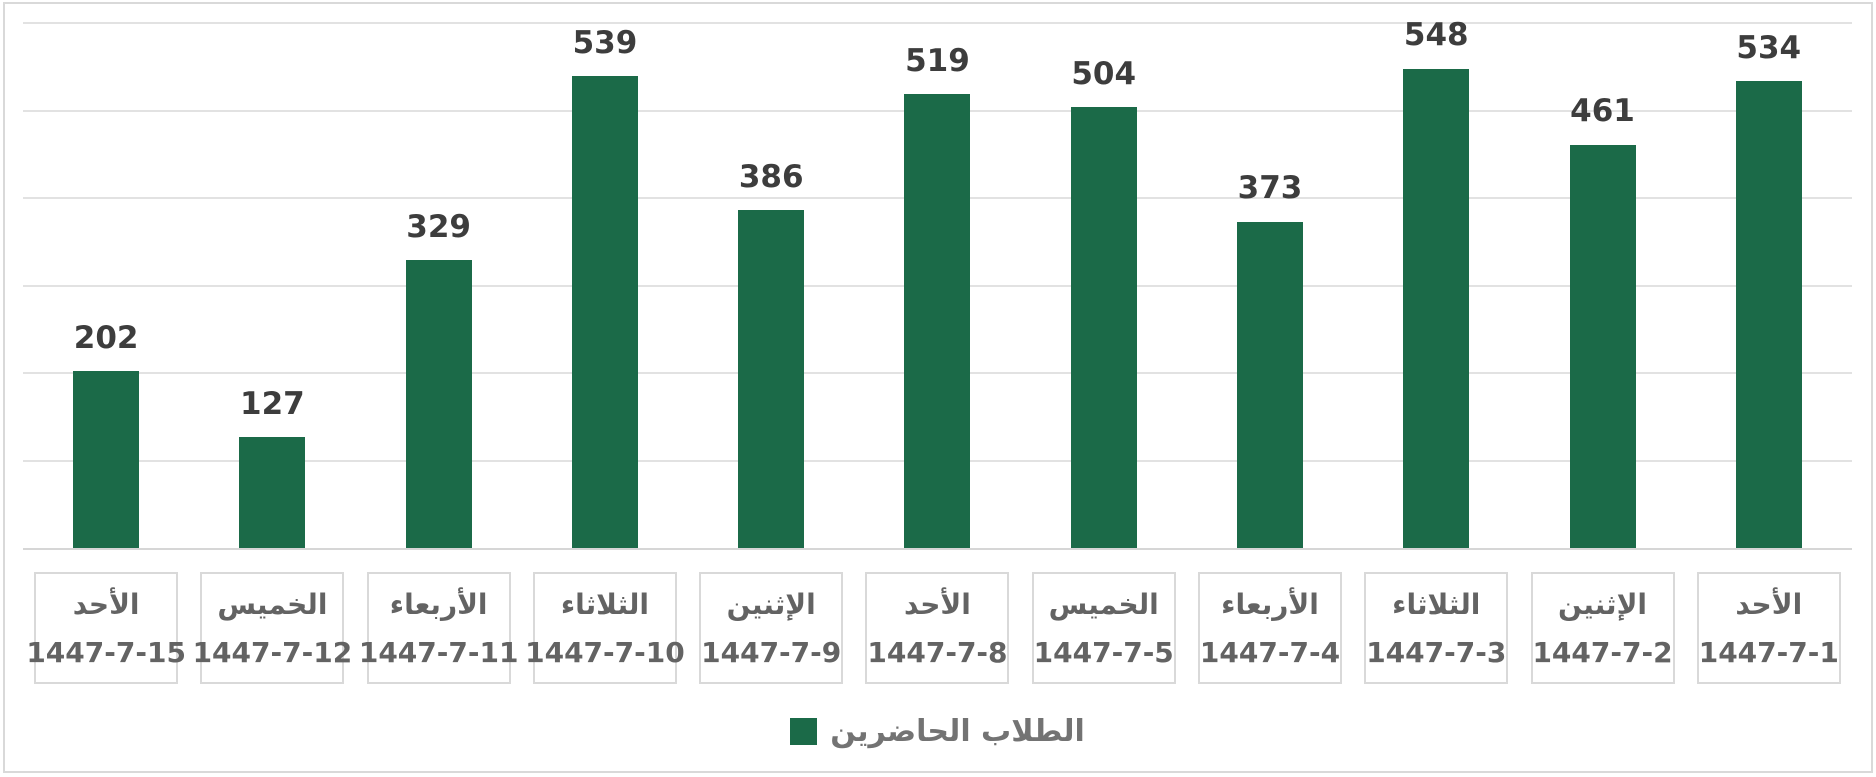 Image resolution: width=1876 pixels, height=777 pixels. Describe the element at coordinates (957, 731) in the screenshot. I see `legend-label: الطلاب الحاضرين` at that location.